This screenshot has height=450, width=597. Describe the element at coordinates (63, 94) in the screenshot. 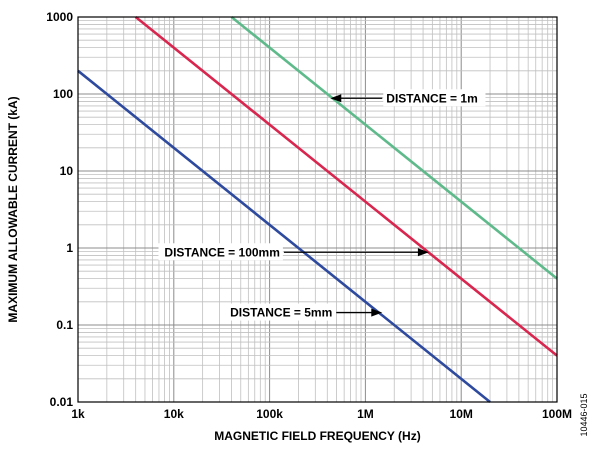

I see `y-tick-label: 100` at that location.